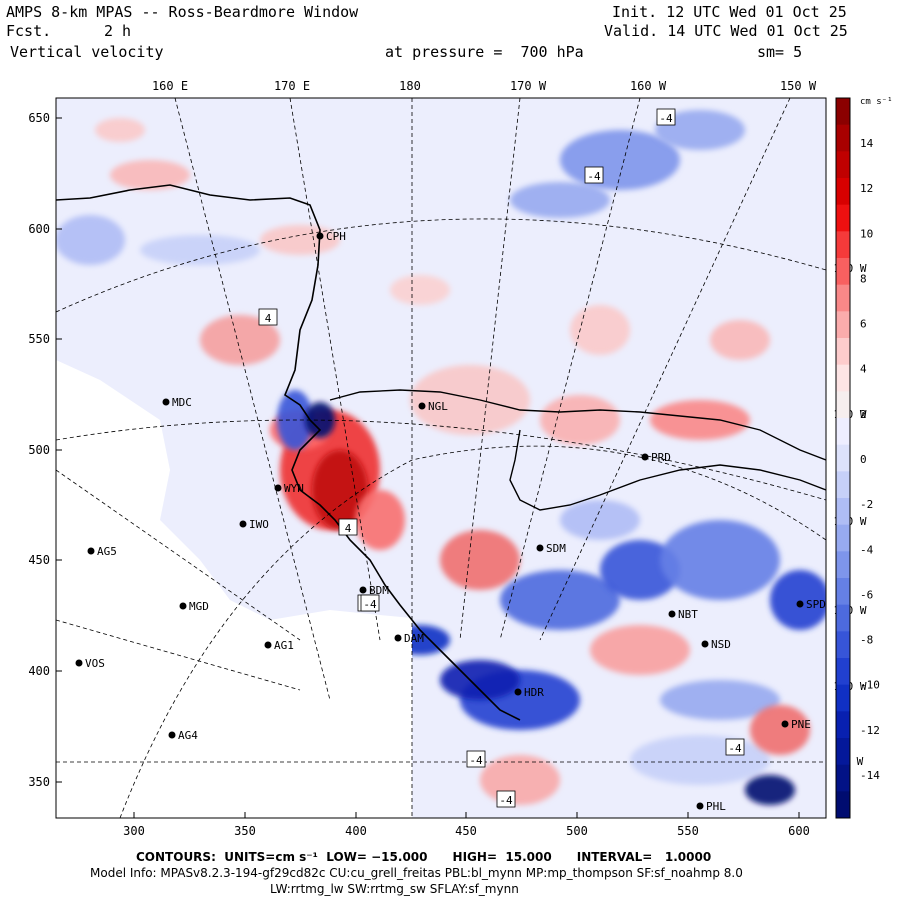 The image size is (900, 900). I want to click on y-tick-label: 650, so click(39, 118).